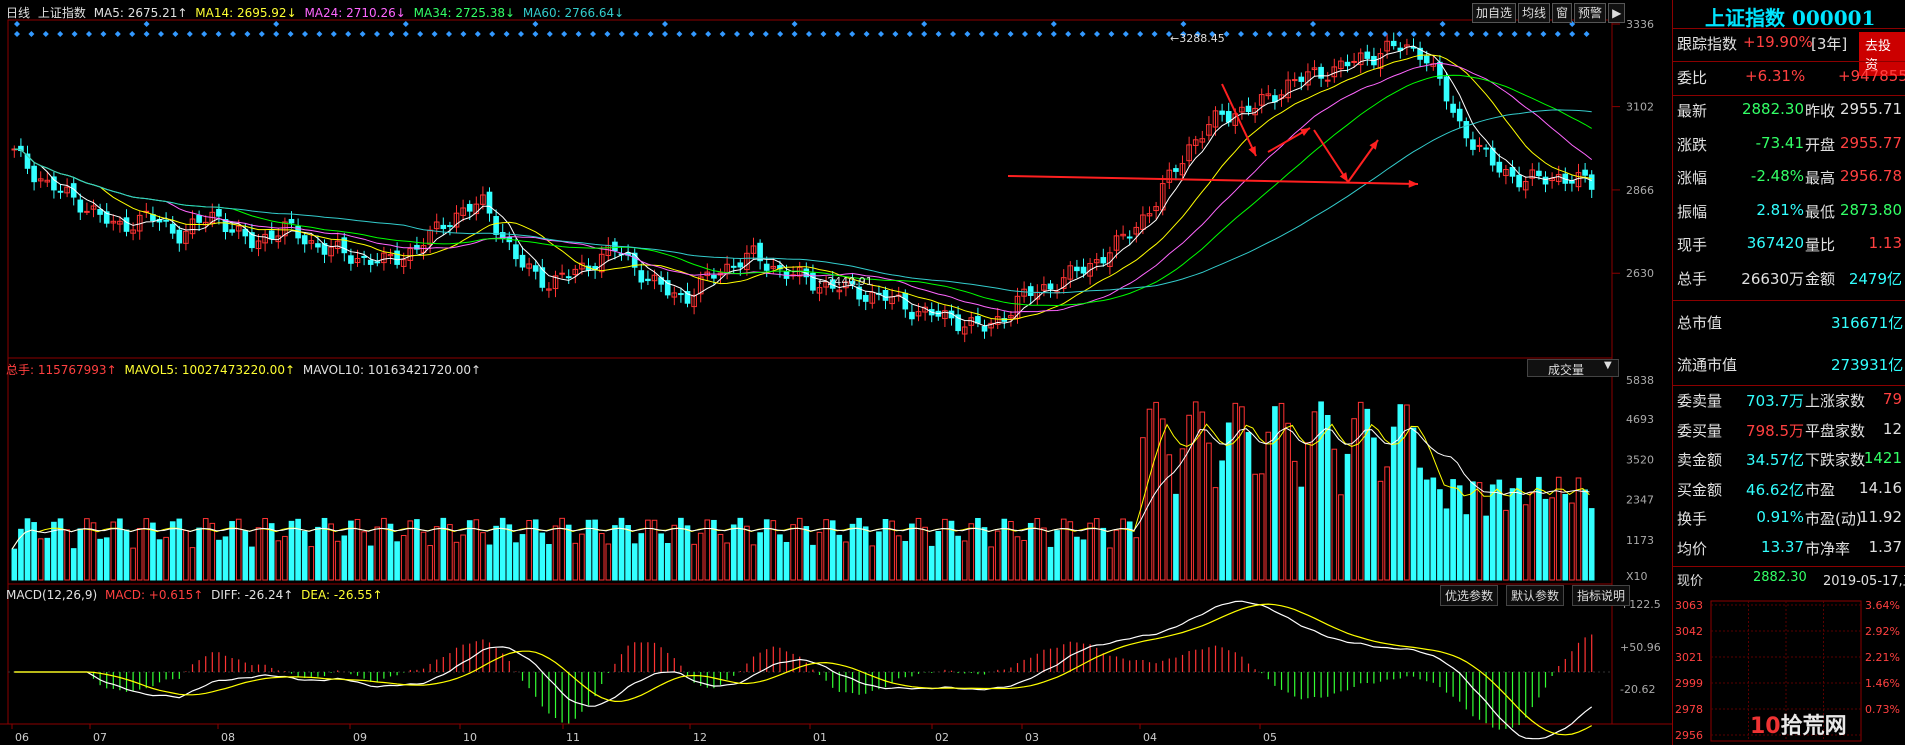  What do you see at coordinates (1870, 109) in the screenshot?
I see `q1-value-2: 2955.71` at bounding box center [1870, 109].